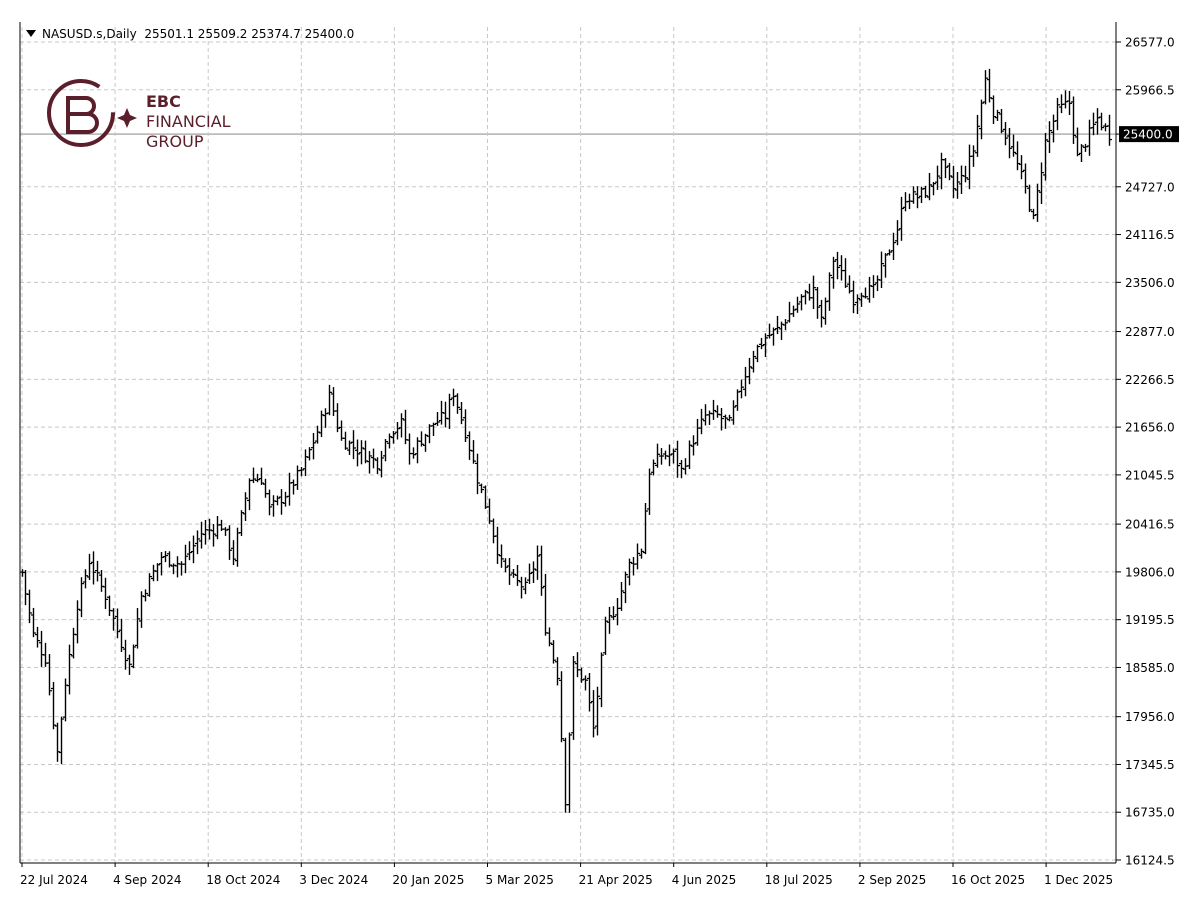  Describe the element at coordinates (31, 33) in the screenshot. I see `chevron-down-icon` at that location.